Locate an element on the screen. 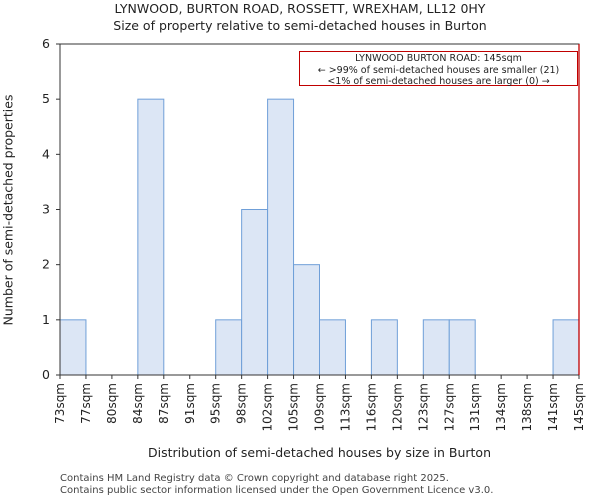 This screenshot has height=500, width=600. x-tick-label: 80sqm is located at coordinates (112, 403).